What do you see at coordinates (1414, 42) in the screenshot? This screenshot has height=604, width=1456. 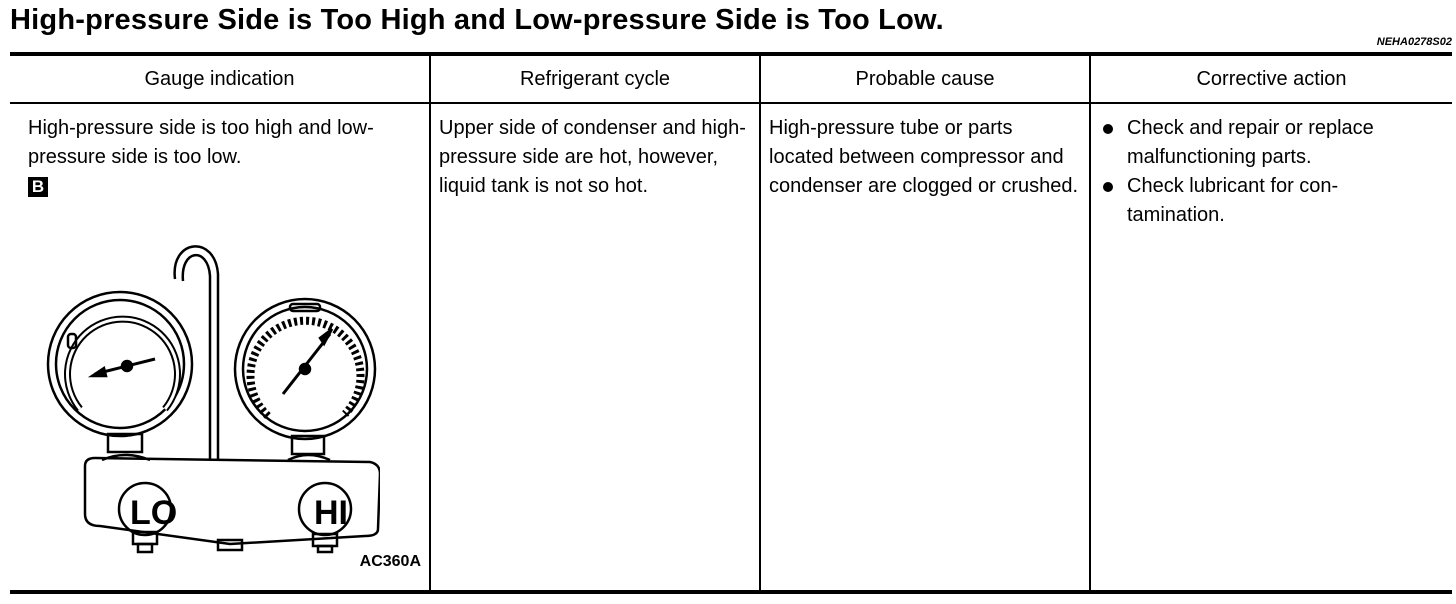 I see `document-code: NEHA0278S02` at bounding box center [1414, 42].